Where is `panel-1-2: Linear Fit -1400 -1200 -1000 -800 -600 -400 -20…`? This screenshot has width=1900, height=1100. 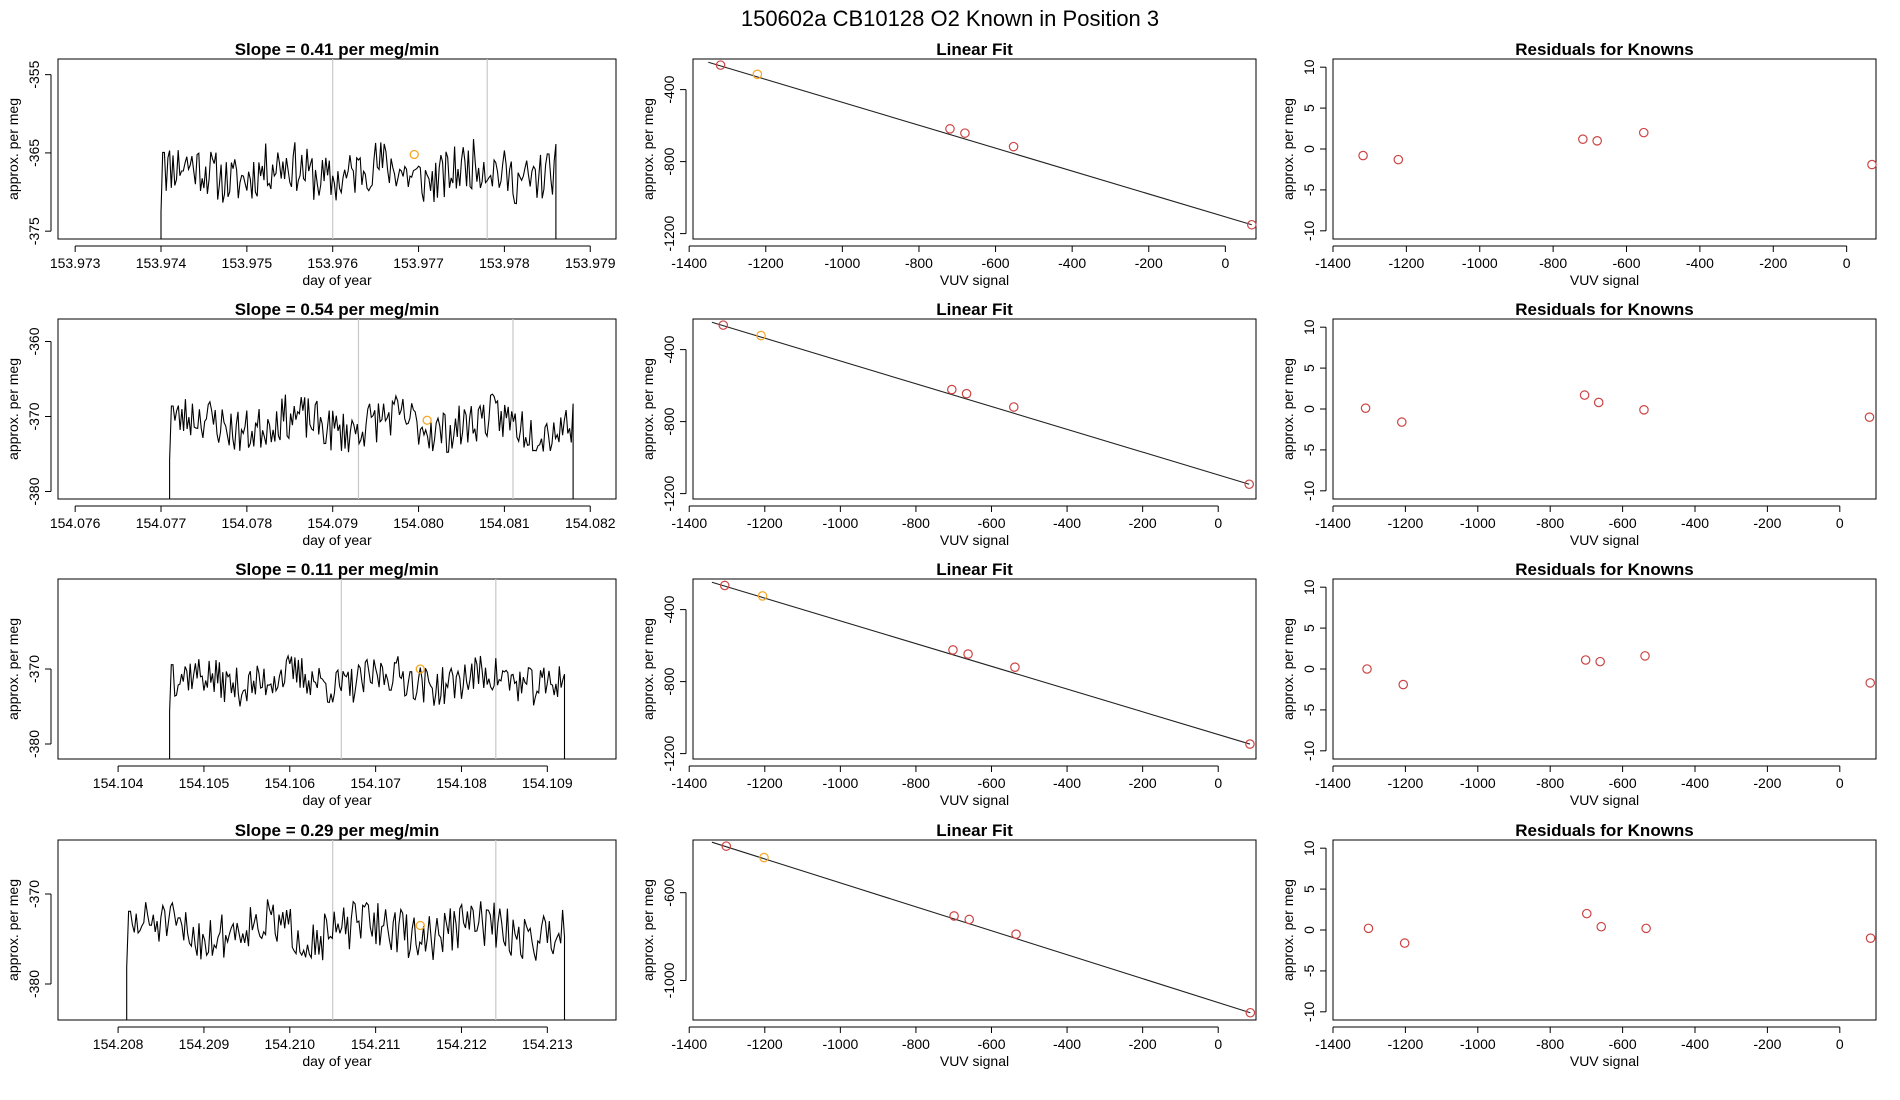
panel-1-2: Linear Fit -1400 -1200 -1000 -800 -600 -400 -20… is located at coordinates (948, 164).